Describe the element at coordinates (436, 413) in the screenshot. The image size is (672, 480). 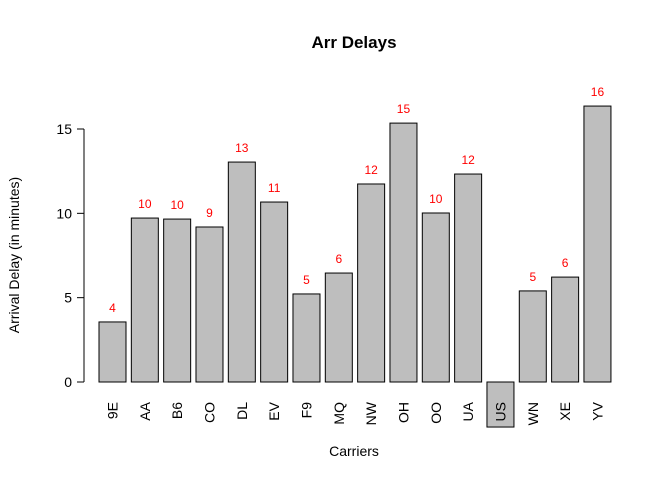
I see `x-tick-label: OO` at that location.